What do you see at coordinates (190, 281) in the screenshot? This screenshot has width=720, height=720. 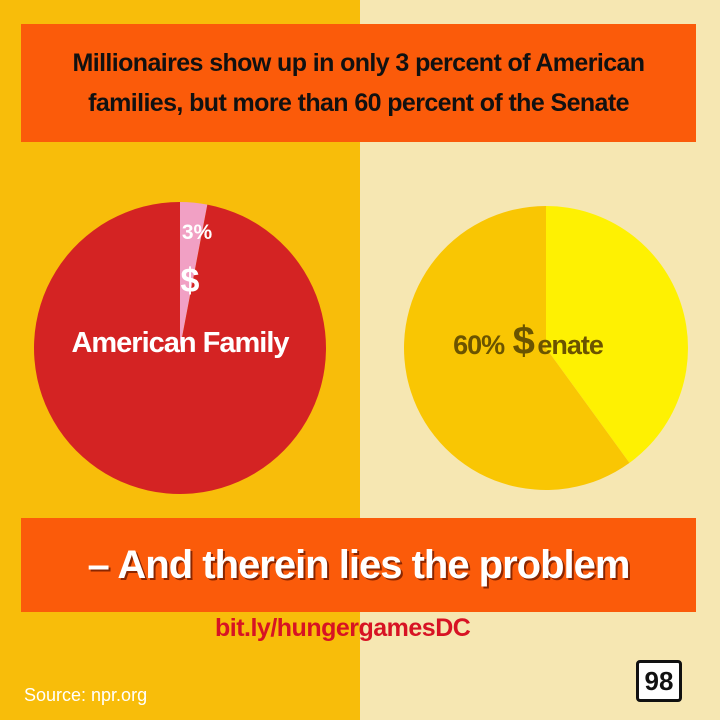 I see `slice-dollar-marker: $` at bounding box center [190, 281].